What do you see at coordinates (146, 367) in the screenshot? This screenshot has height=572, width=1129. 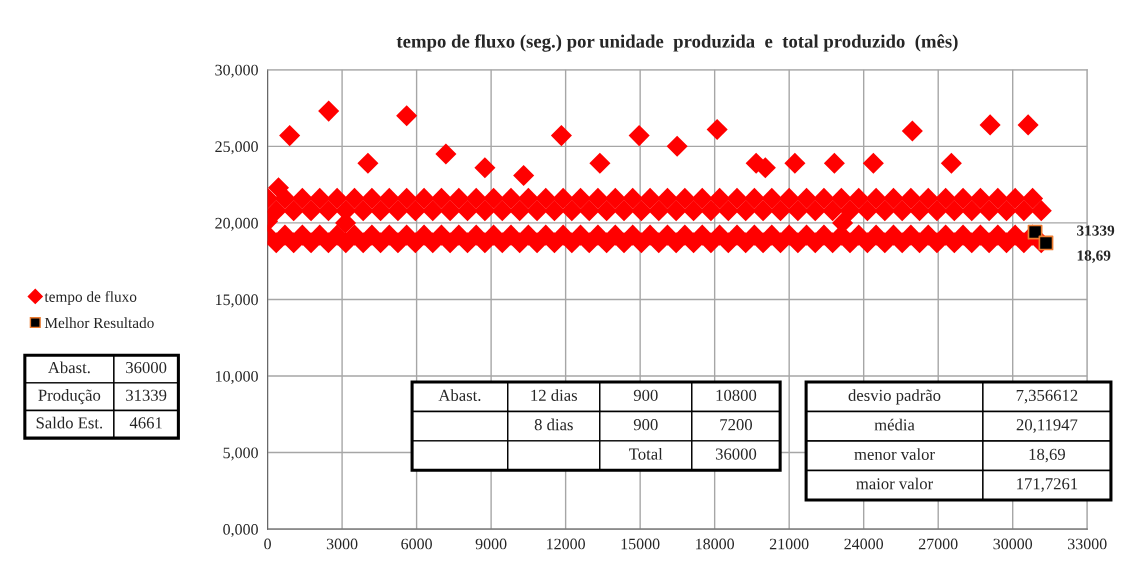 I see `text: 36000` at bounding box center [146, 367].